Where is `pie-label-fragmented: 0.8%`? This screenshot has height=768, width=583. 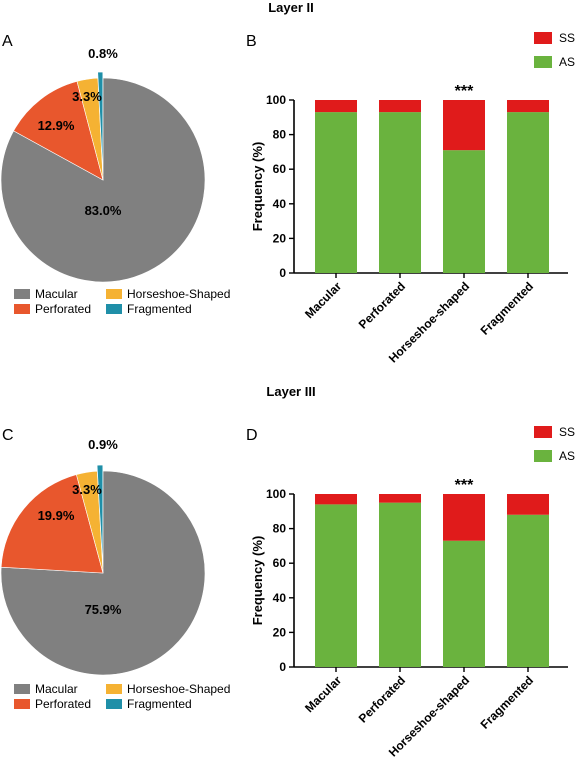
pie-label-fragmented: 0.8% is located at coordinates (103, 53).